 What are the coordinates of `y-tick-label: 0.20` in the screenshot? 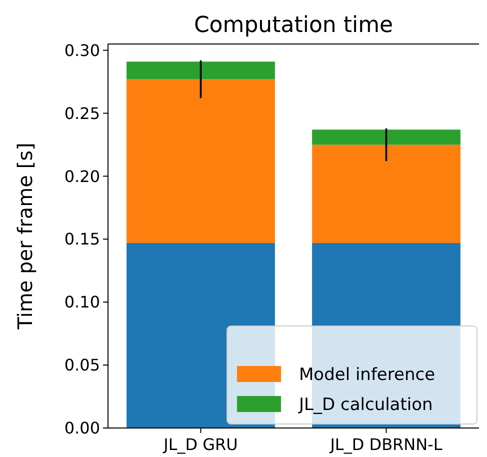 It's located at (82, 176).